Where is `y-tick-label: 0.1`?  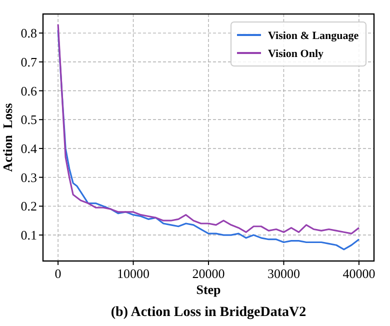
y-tick-label: 0.1 is located at coordinates (28, 235).